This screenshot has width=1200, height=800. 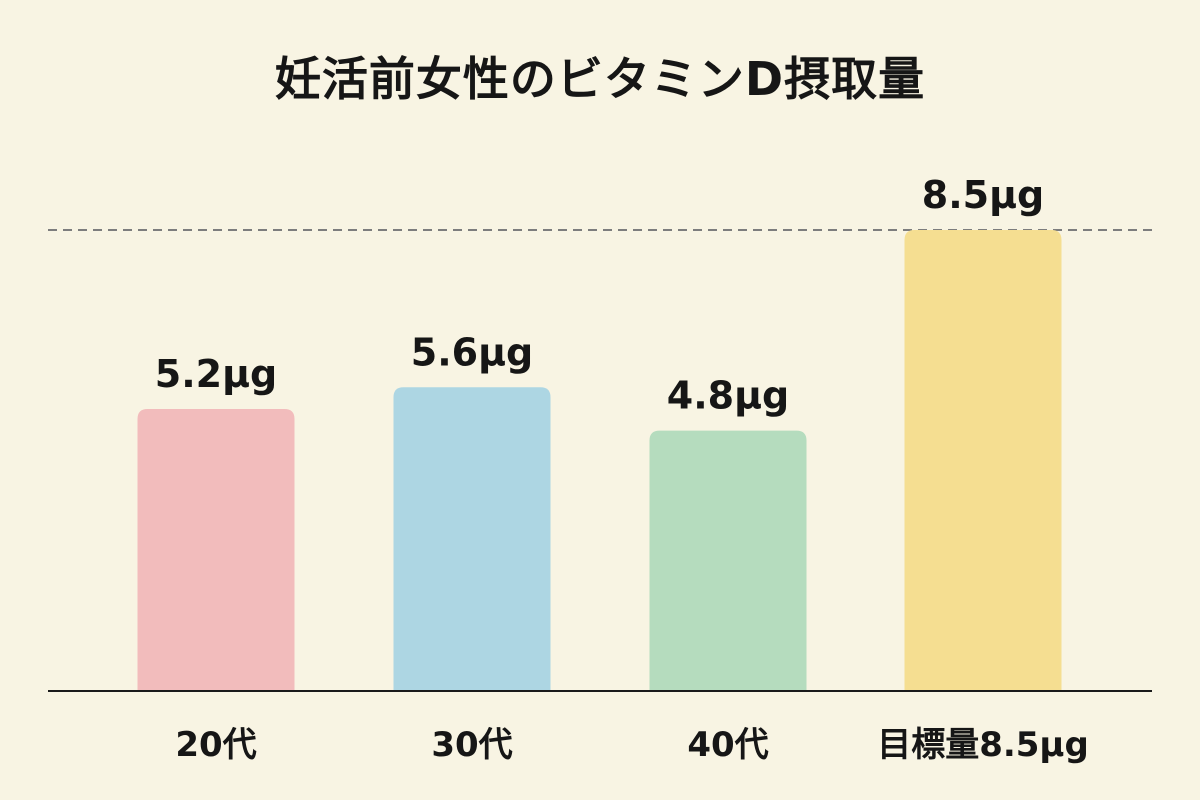 I want to click on data-label-2: 5.6μg, so click(x=472, y=352).